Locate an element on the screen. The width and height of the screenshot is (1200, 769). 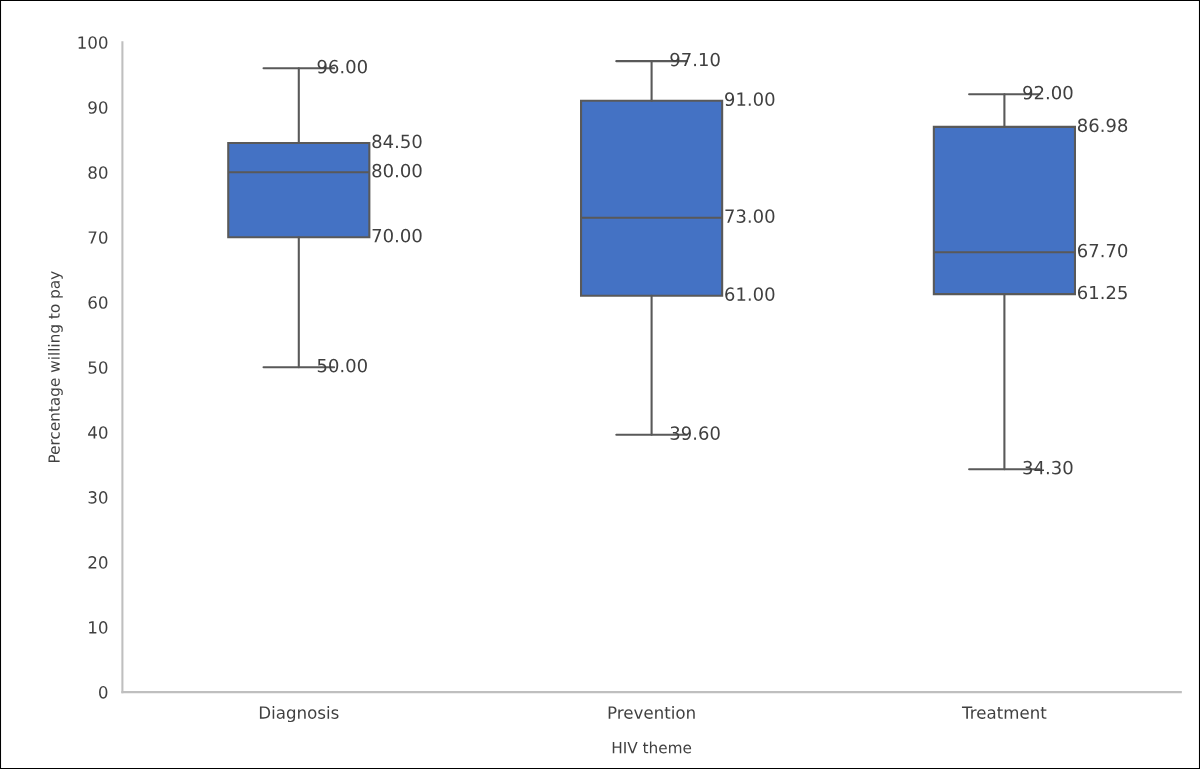
text: 96.00 is located at coordinates (342, 66).